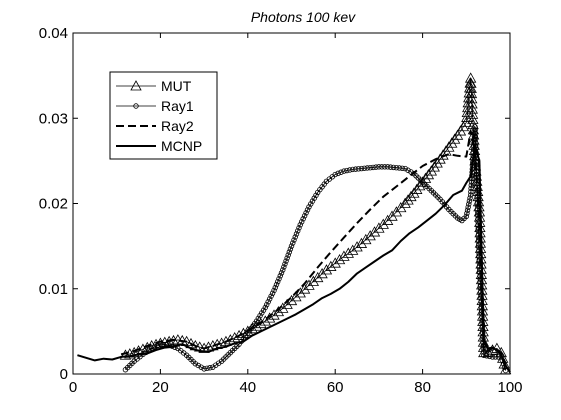 The height and width of the screenshot is (420, 561). Describe the element at coordinates (160, 387) in the screenshot. I see `x-tick-label: 20` at that location.